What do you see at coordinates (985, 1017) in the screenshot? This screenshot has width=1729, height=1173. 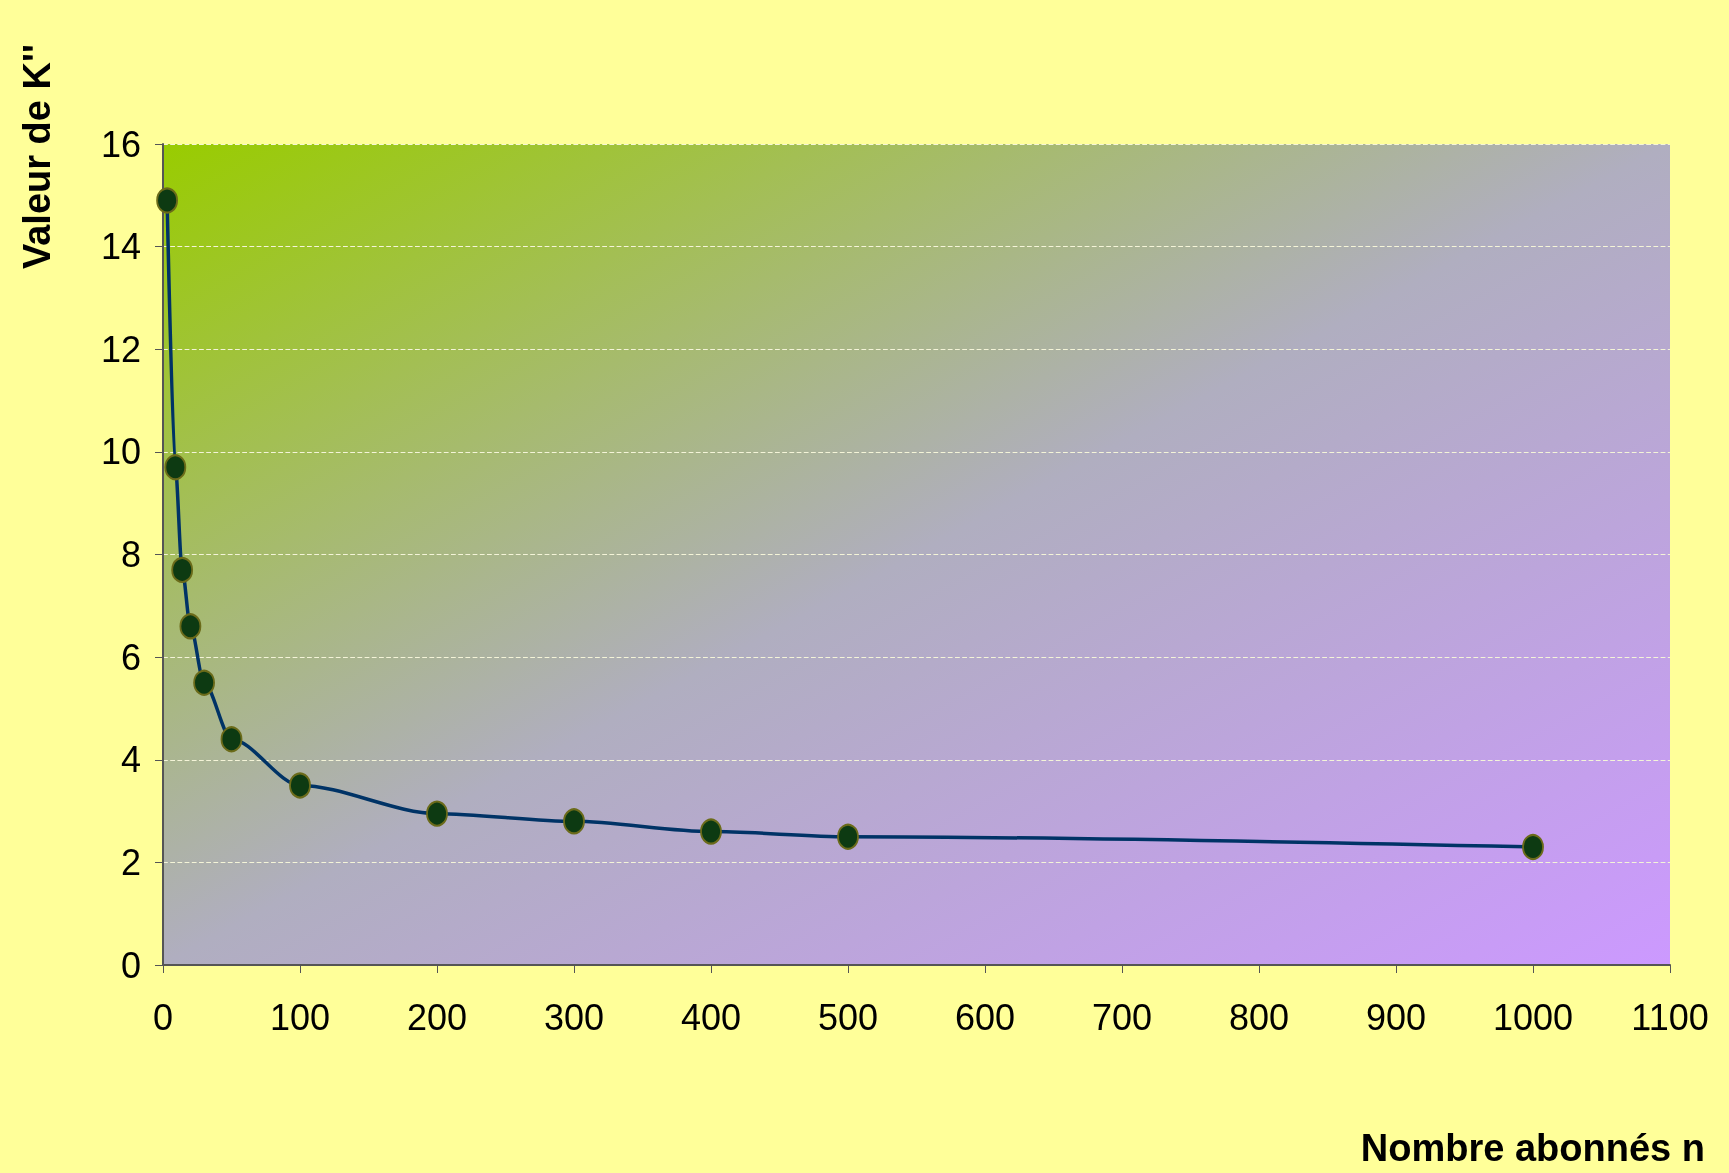 I see `x-tick-label: 600` at bounding box center [985, 1017].